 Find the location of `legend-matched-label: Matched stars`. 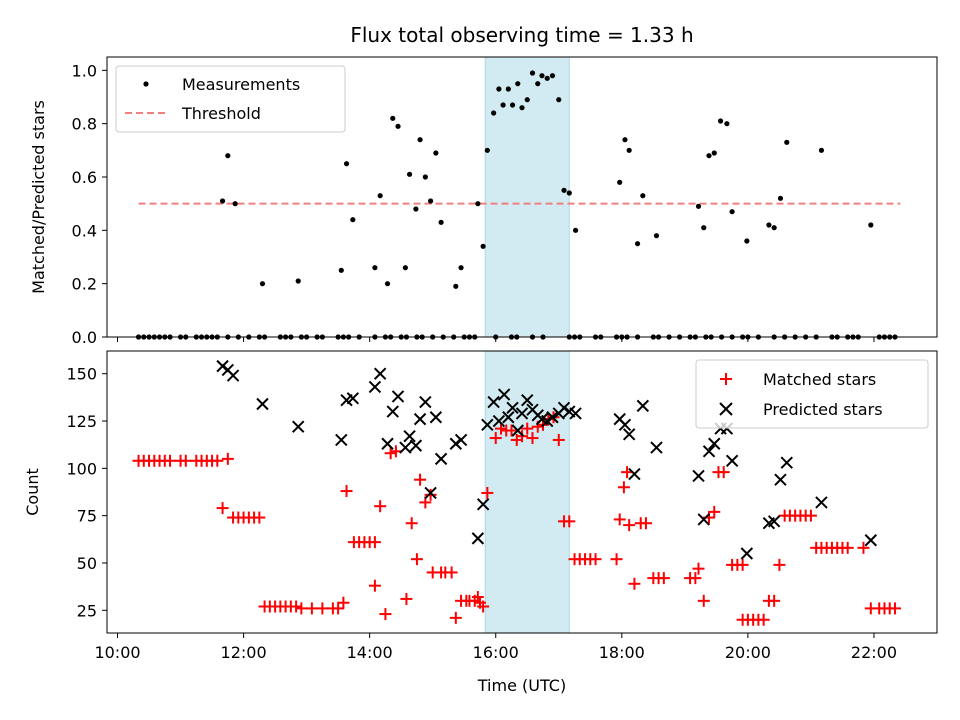

legend-matched-label: Matched stars is located at coordinates (819, 379).